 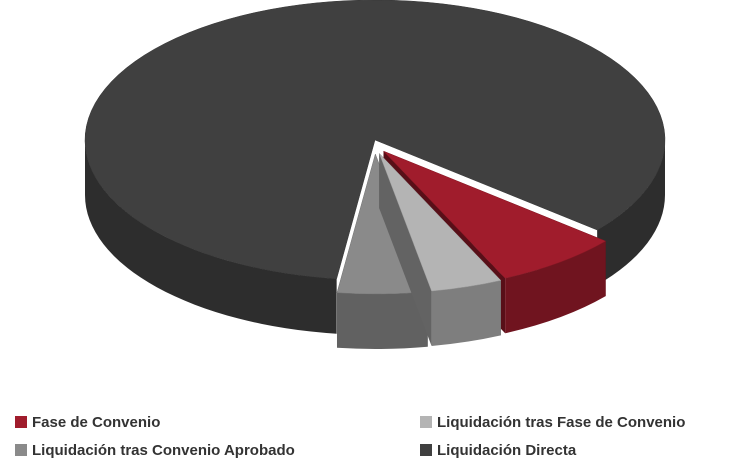 I want to click on legend-label: Liquidación tras Convenio Aprobado, so click(x=163, y=450).